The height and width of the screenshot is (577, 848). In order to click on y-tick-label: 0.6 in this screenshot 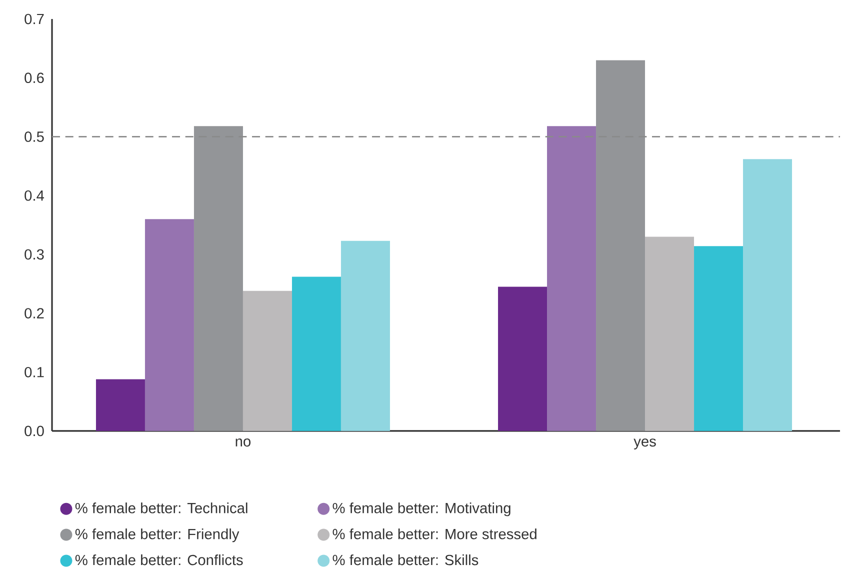, I will do `click(34, 78)`.